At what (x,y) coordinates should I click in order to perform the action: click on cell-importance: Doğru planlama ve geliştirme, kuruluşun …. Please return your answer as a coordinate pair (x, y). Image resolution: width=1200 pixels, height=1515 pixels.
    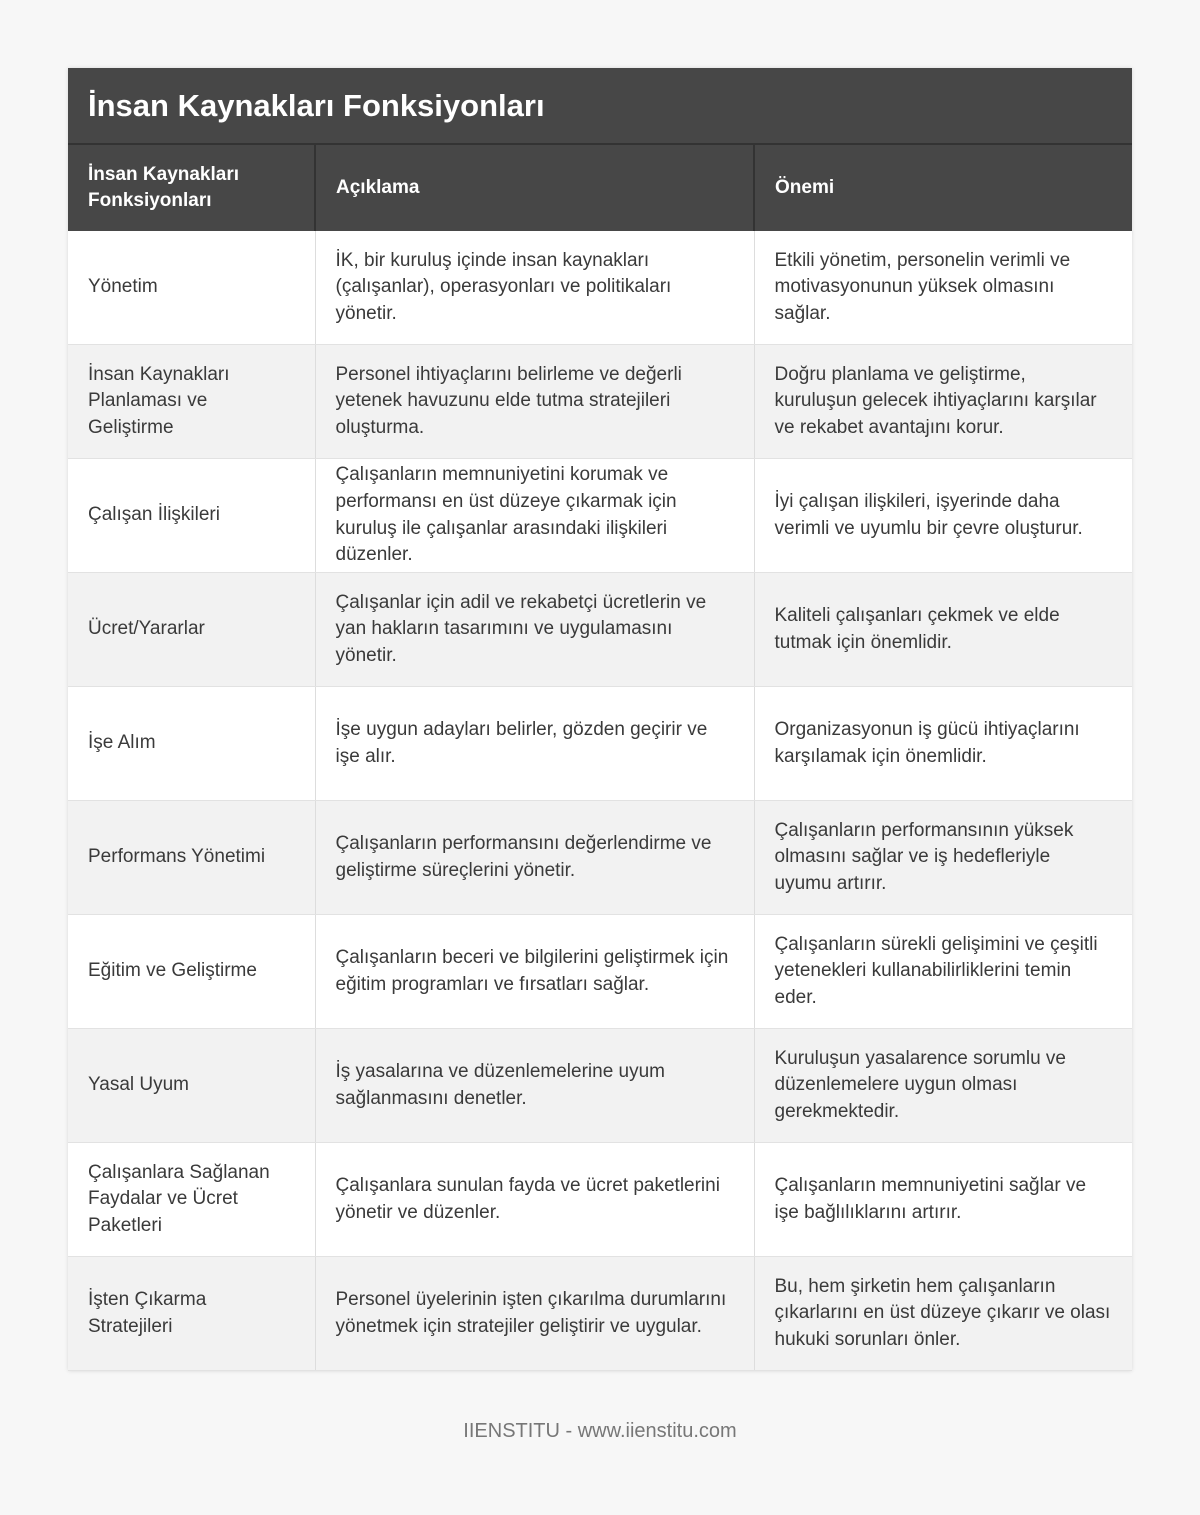
    Looking at the image, I should click on (943, 401).